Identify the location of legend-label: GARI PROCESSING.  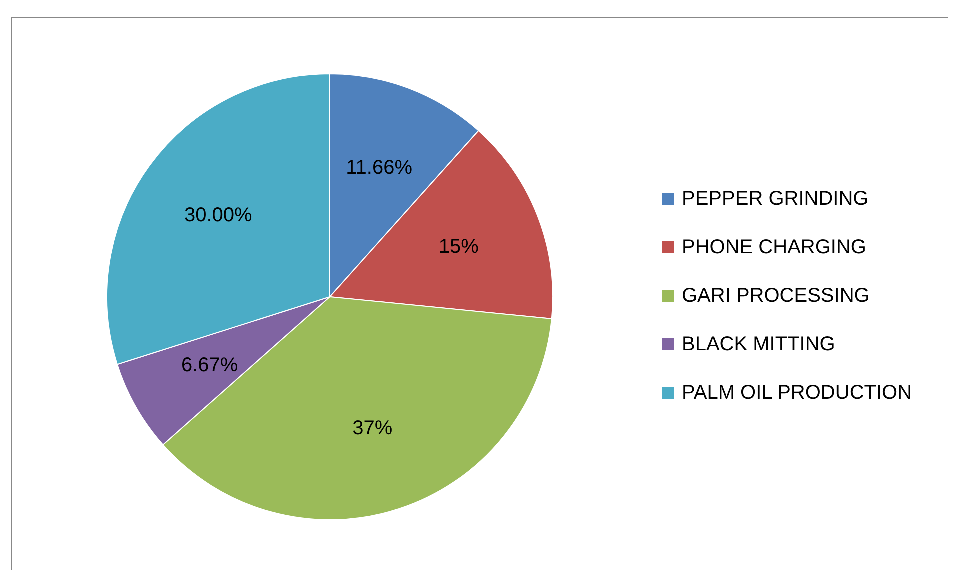
(776, 296).